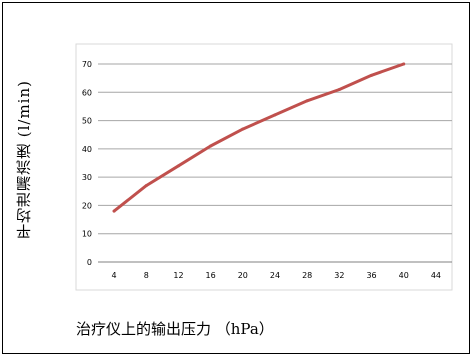 The width and height of the screenshot is (474, 357). I want to click on x-tick-label: 36, so click(371, 275).